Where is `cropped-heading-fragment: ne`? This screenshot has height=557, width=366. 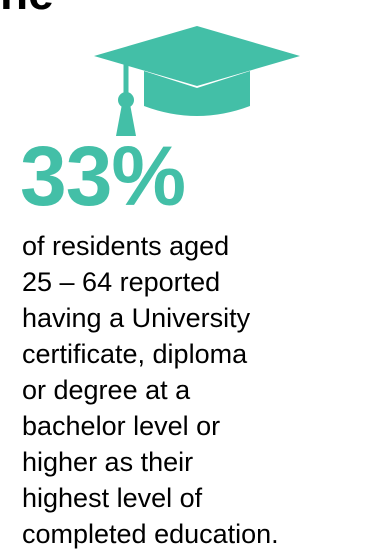
cropped-heading-fragment: ne is located at coordinates (27, 8).